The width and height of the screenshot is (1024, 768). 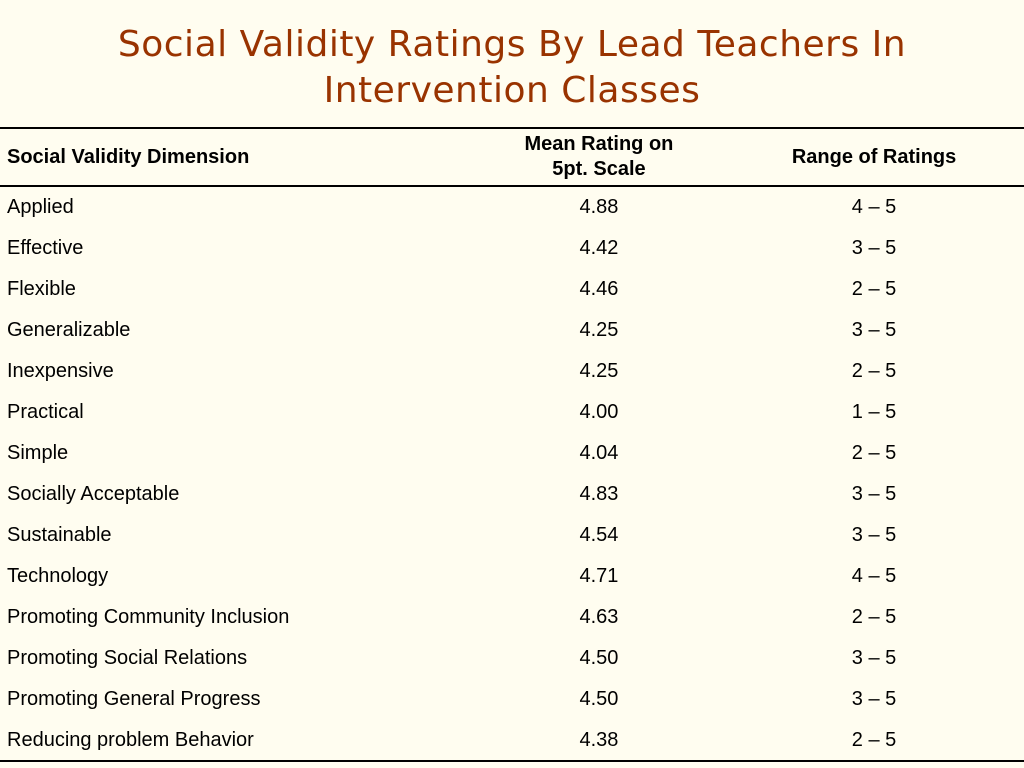 I want to click on cell-mean-rating: 4.42, so click(x=599, y=248).